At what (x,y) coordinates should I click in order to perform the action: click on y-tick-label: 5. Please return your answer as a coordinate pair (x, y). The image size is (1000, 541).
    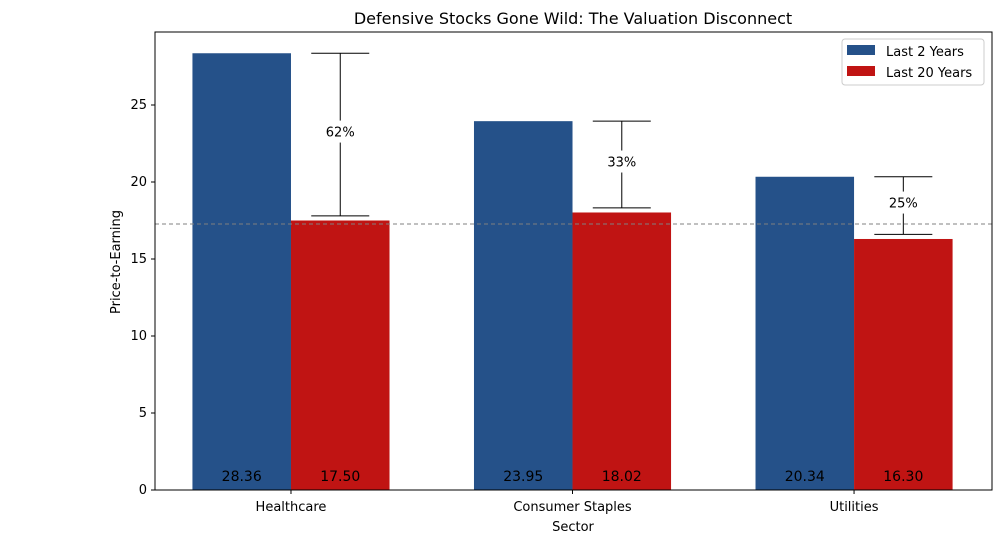
    Looking at the image, I should click on (143, 413).